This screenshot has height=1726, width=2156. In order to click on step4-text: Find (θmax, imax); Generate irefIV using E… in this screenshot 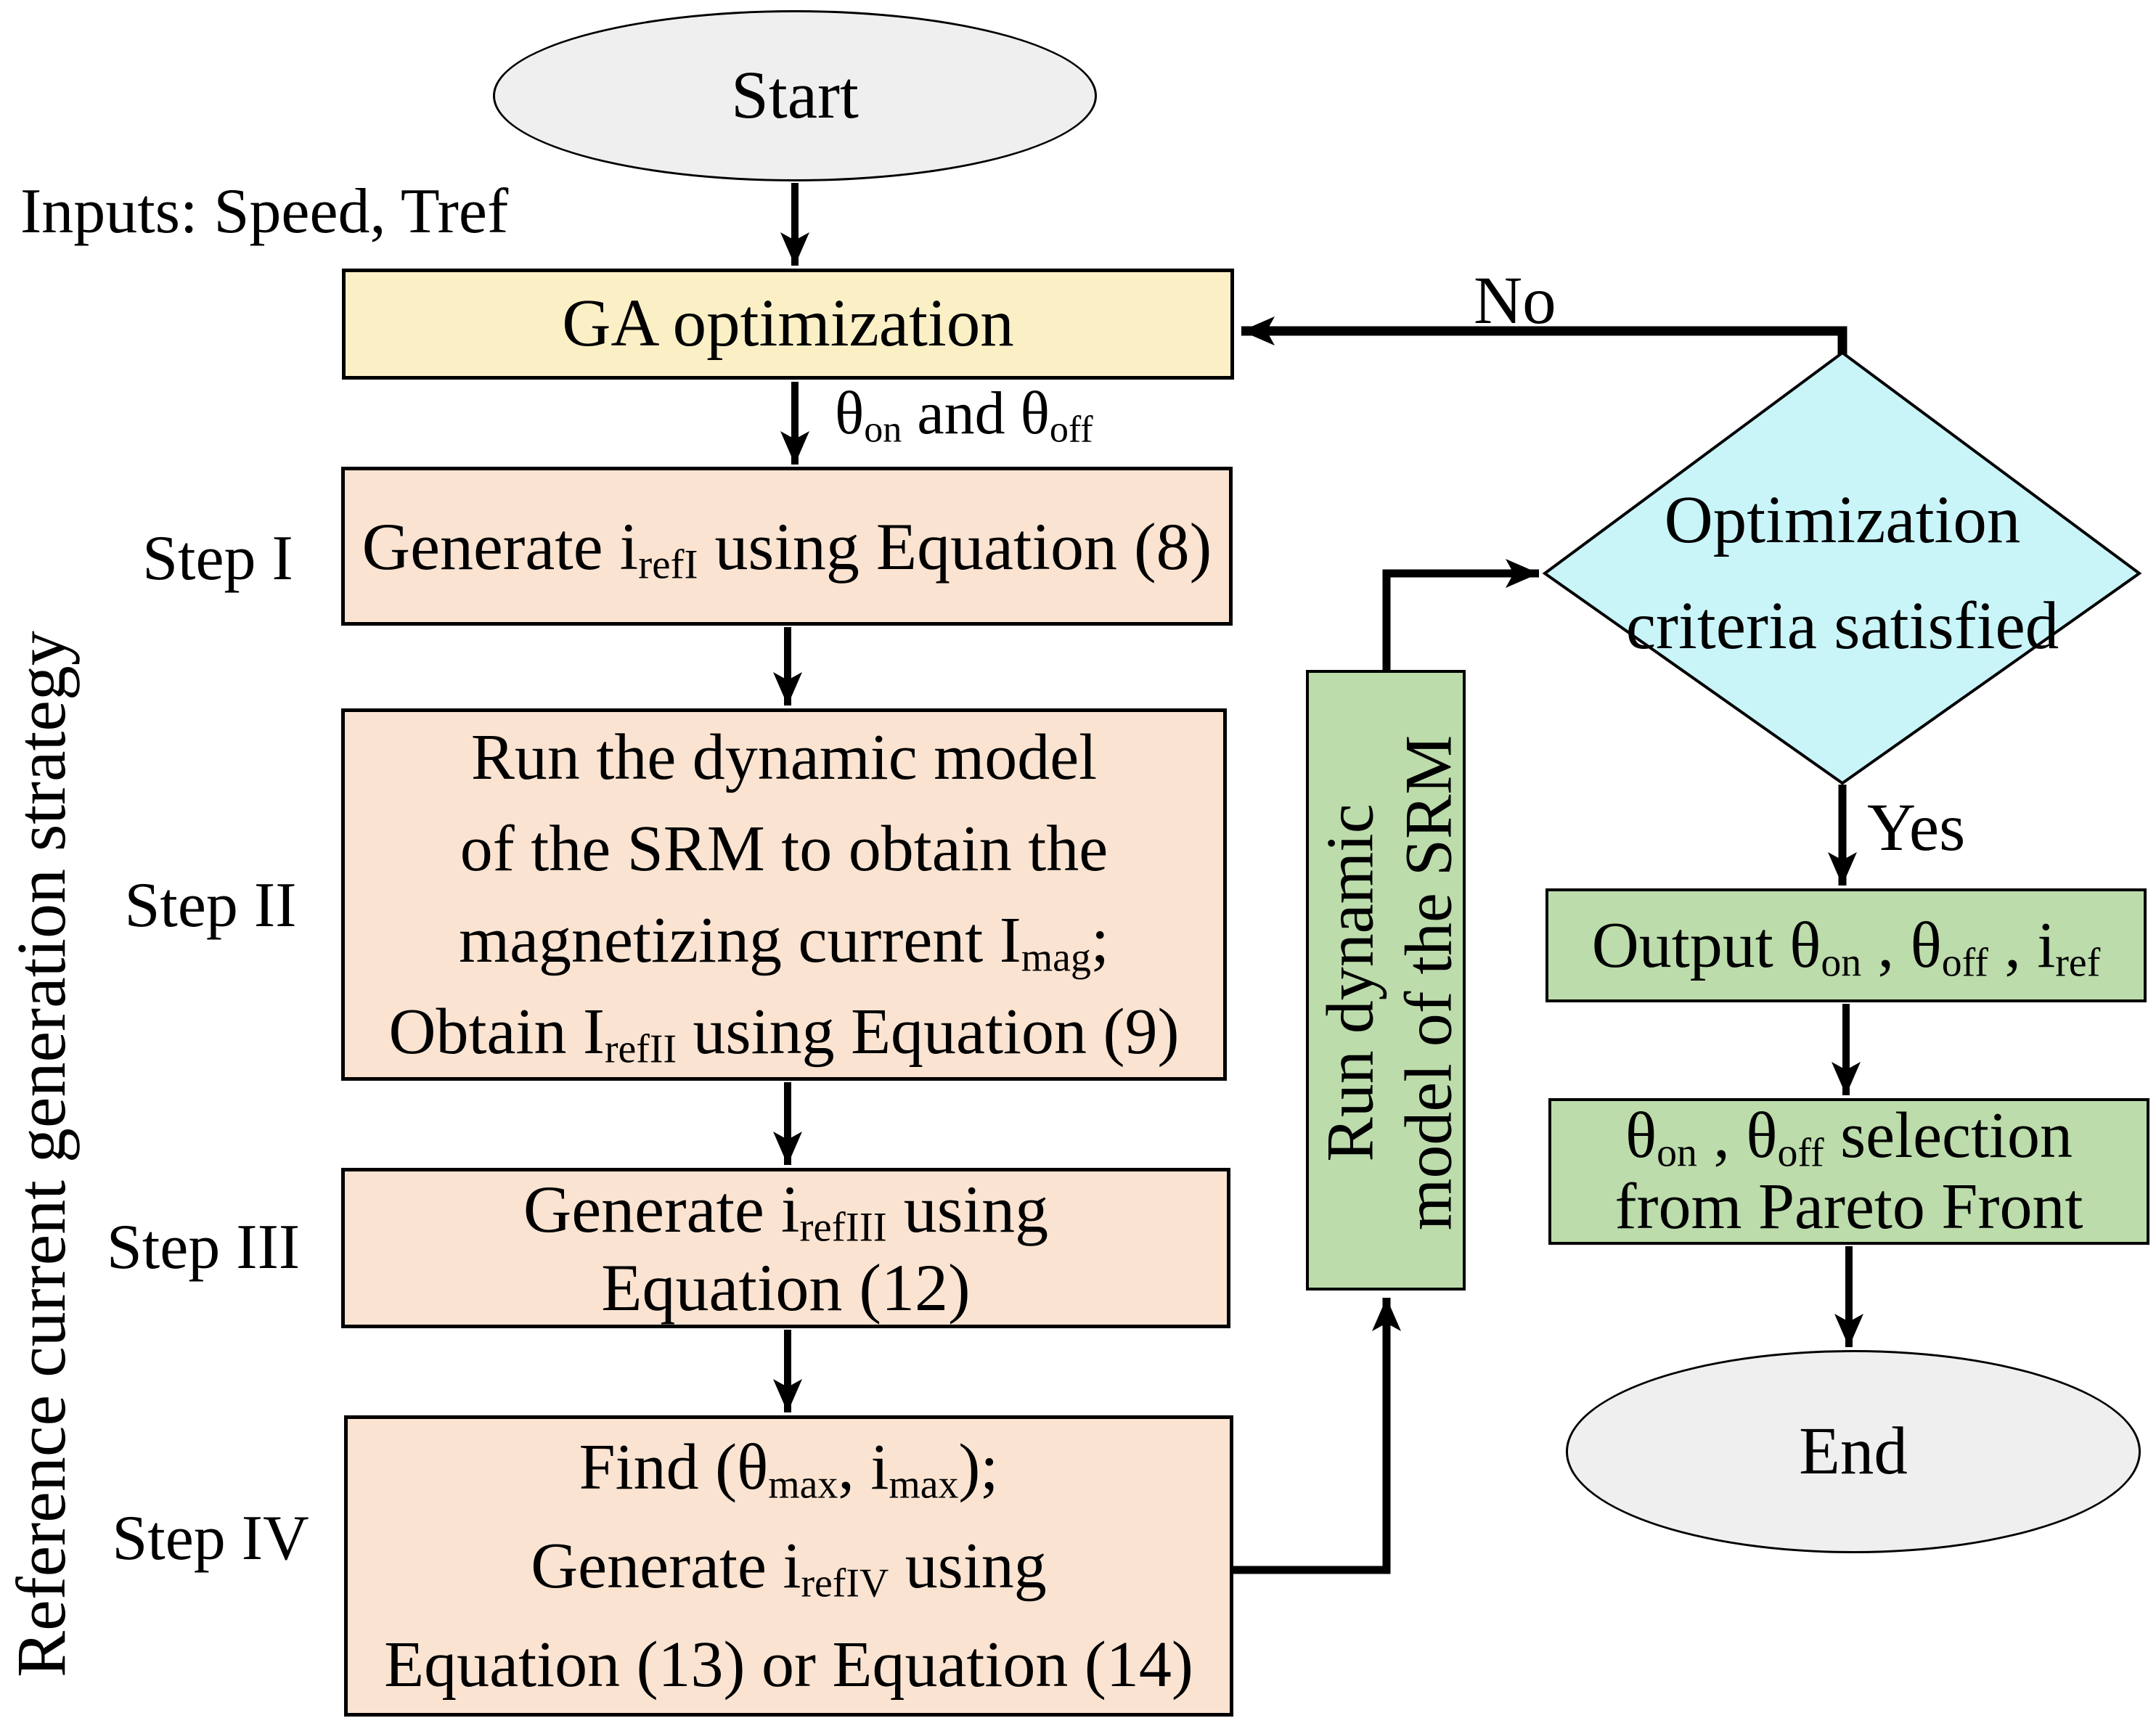, I will do `click(789, 1566)`.